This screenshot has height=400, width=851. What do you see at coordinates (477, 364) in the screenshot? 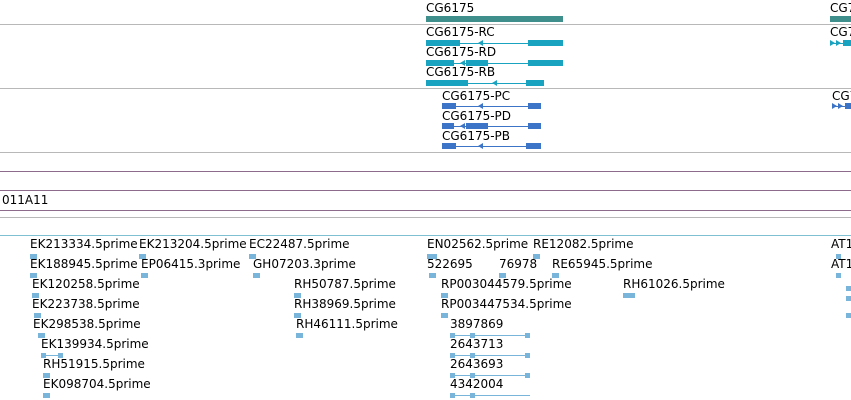
I see `est-label: 2643693` at bounding box center [477, 364].